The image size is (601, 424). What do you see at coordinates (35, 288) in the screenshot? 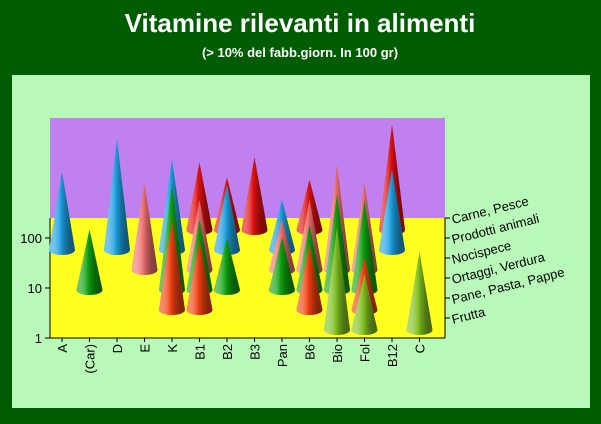
I see `y-tick-label: 10` at bounding box center [35, 288].